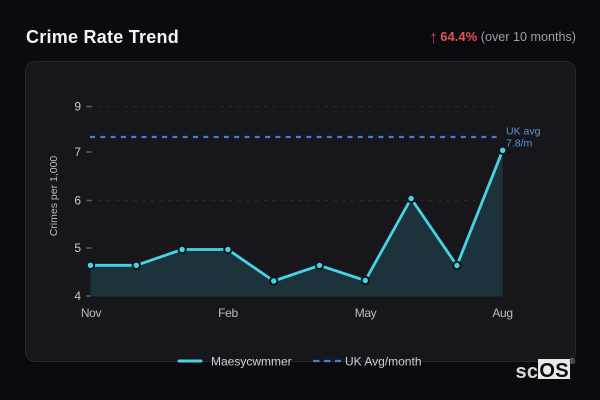  Describe the element at coordinates (91, 313) in the screenshot. I see `svg-text: Nov` at that location.